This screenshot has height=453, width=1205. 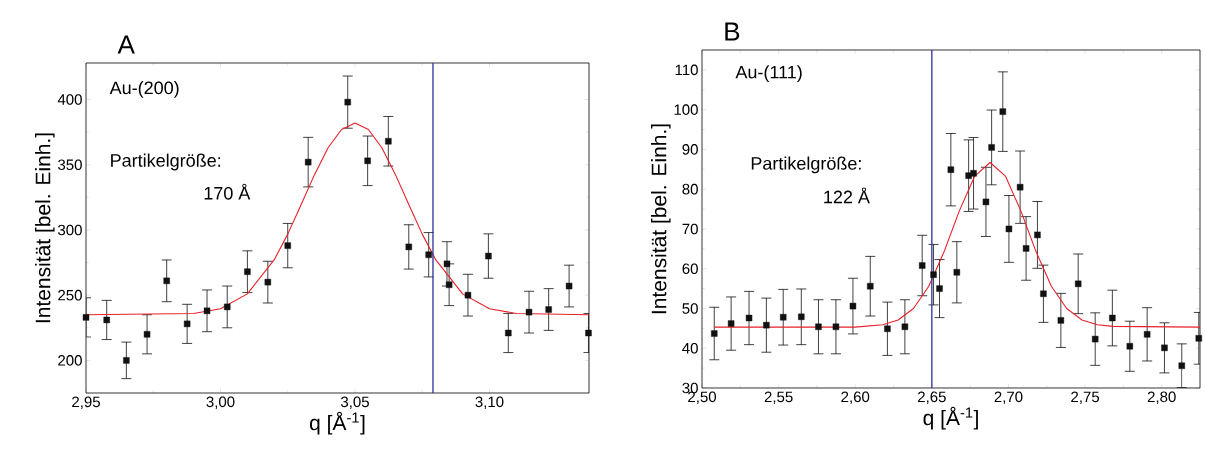 I want to click on x-tick-label: 3,00, so click(x=220, y=402).